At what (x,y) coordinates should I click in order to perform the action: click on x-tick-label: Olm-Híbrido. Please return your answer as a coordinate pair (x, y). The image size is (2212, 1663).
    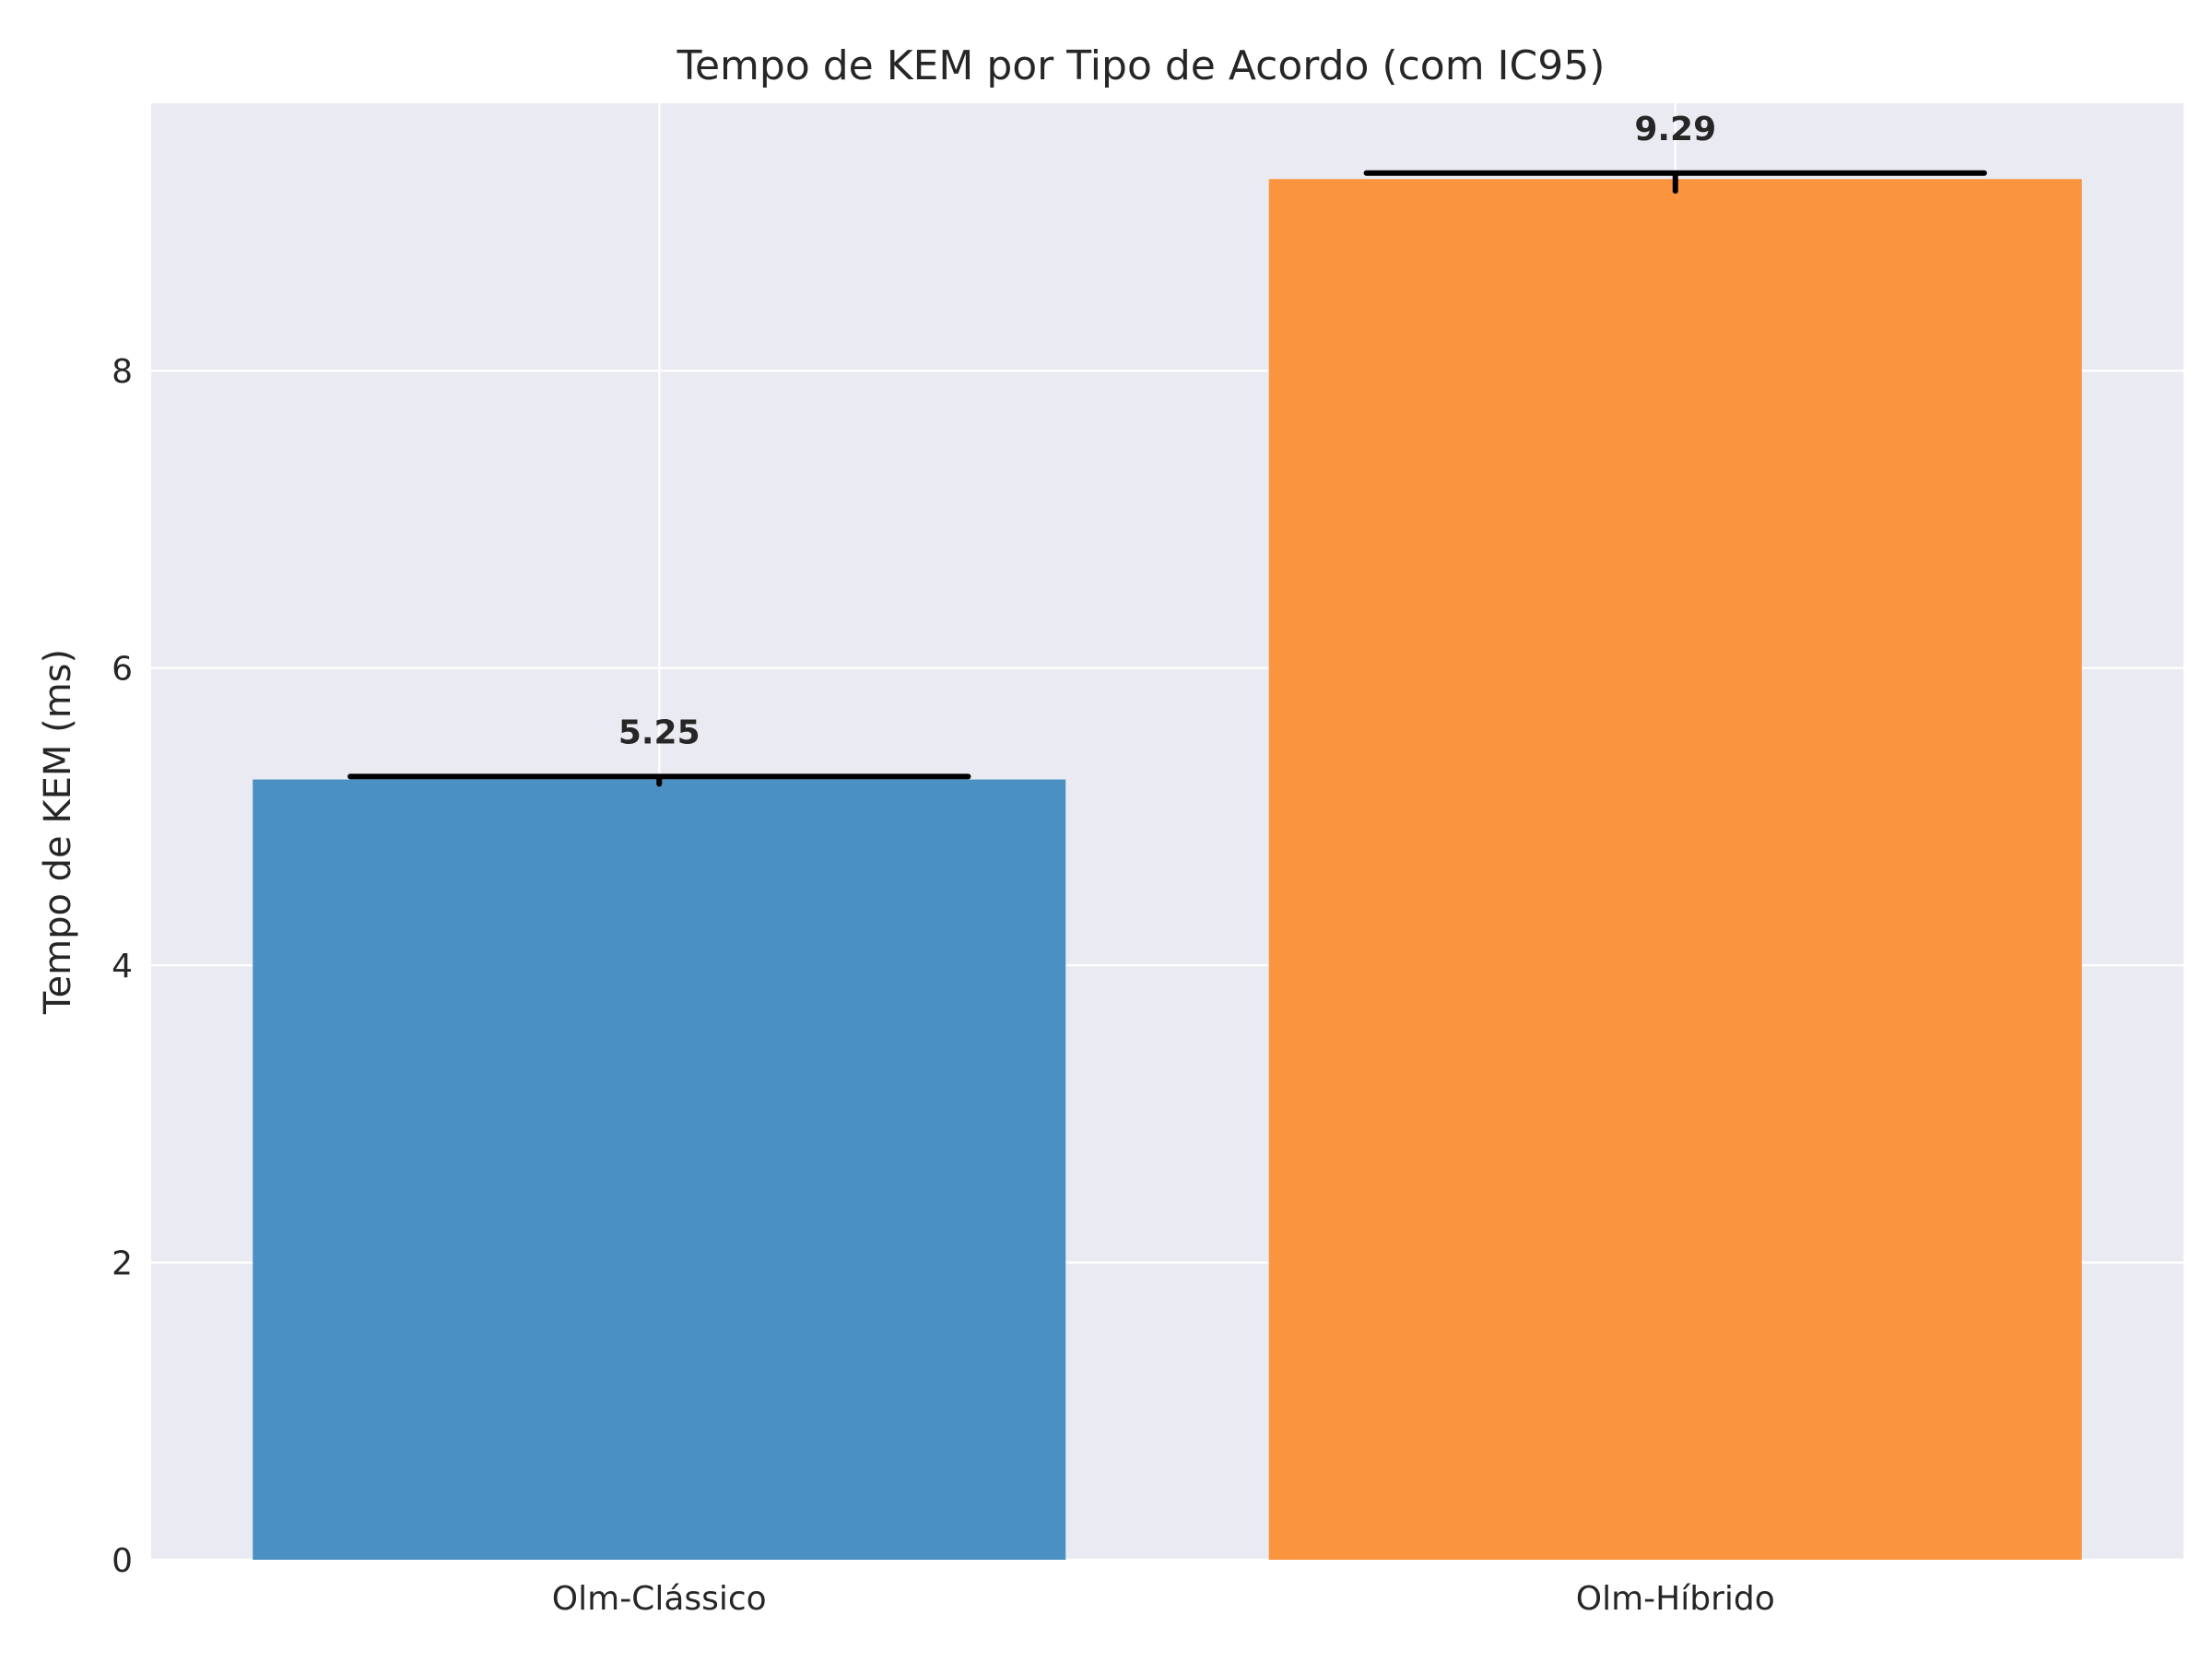
    Looking at the image, I should click on (1675, 1599).